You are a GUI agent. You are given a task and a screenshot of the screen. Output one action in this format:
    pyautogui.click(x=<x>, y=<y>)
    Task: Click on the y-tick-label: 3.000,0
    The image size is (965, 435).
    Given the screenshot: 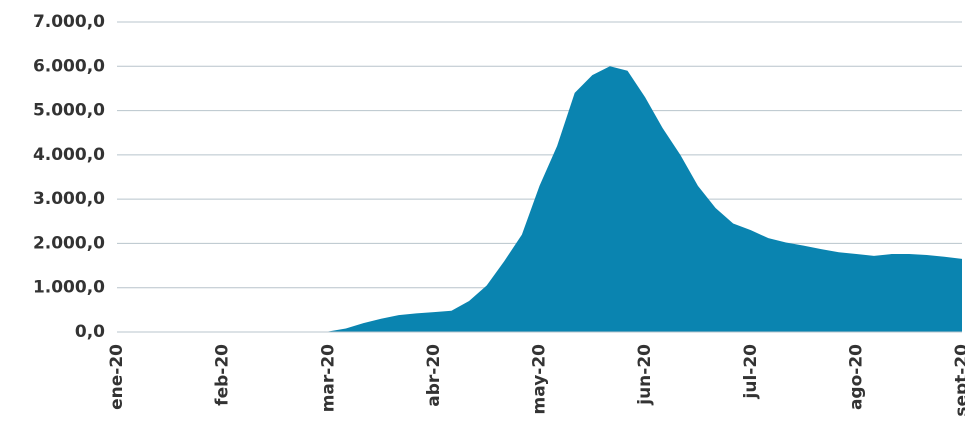 What is the action you would take?
    pyautogui.click(x=69, y=199)
    